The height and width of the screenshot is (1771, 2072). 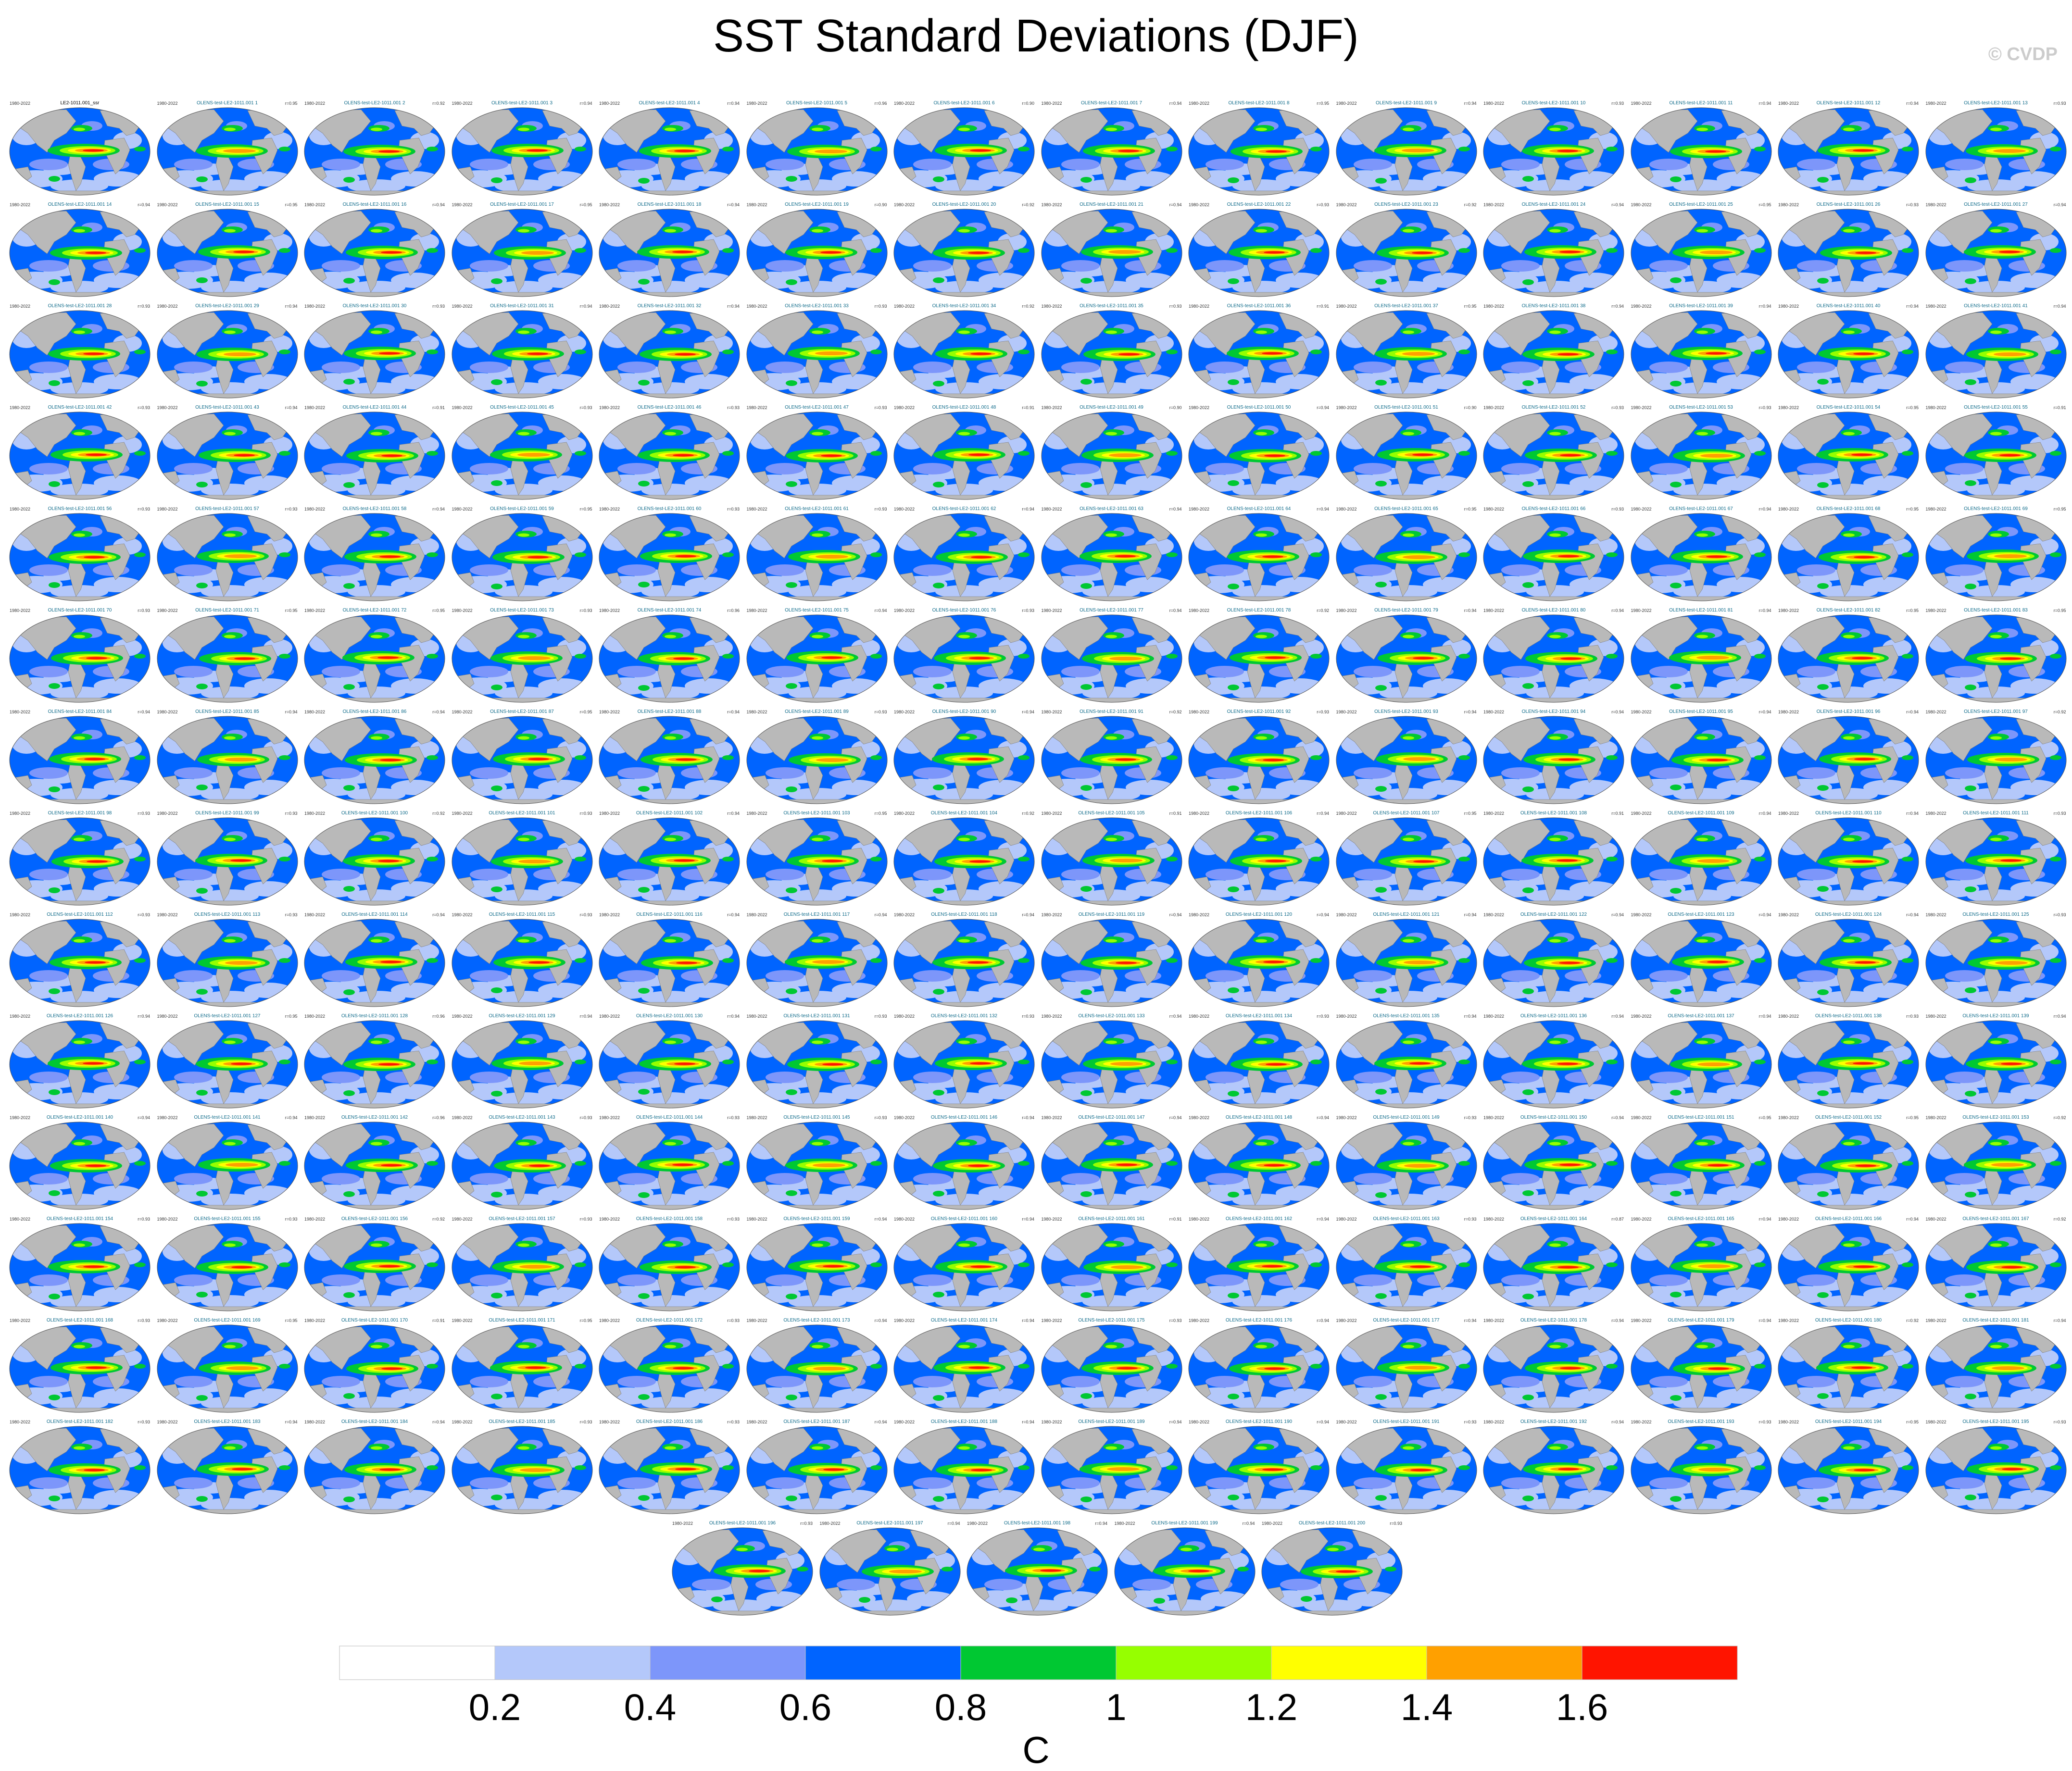 What do you see at coordinates (80, 610) in the screenshot?
I see `panel-title: OLENS-test-LE2-1011.001 70` at bounding box center [80, 610].